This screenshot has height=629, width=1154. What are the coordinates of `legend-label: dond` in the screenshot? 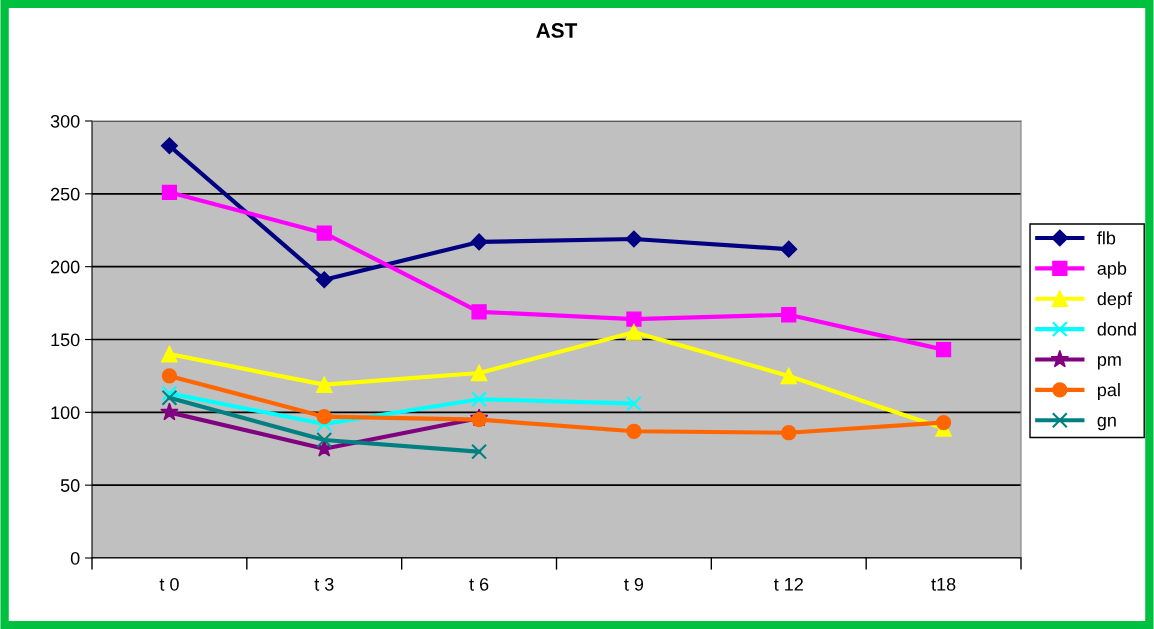 It's located at (1116, 329).